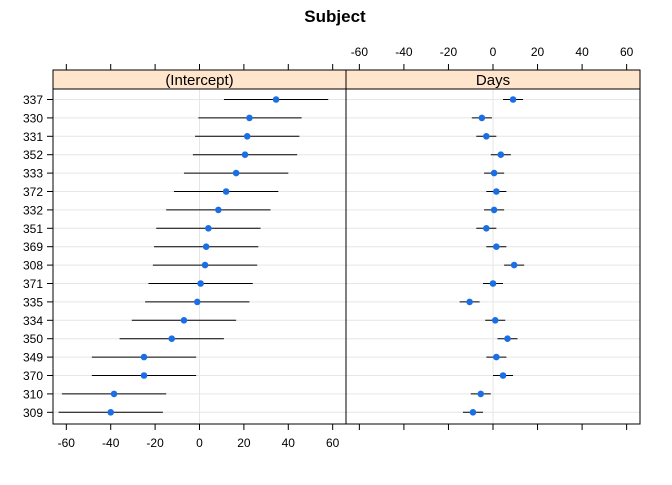 Image resolution: width=672 pixels, height=485 pixels. What do you see at coordinates (33, 100) in the screenshot?
I see `y-tick-label: 337` at bounding box center [33, 100].